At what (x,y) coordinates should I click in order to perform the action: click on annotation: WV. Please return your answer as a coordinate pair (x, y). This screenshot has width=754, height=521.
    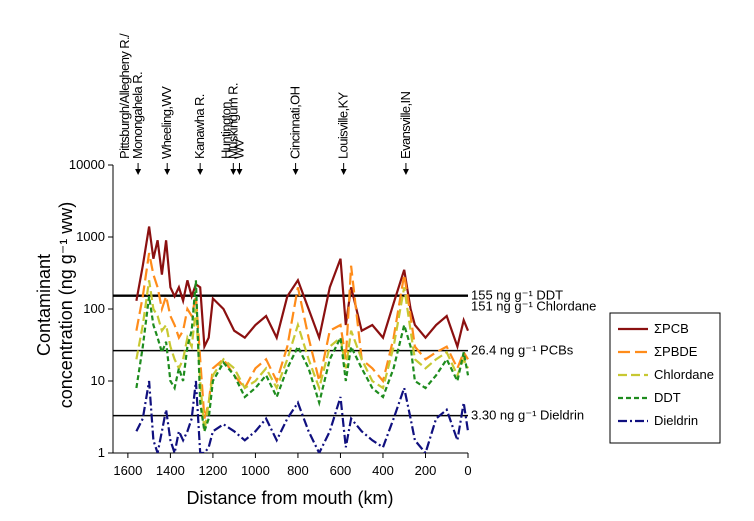
    Looking at the image, I should click on (238, 148).